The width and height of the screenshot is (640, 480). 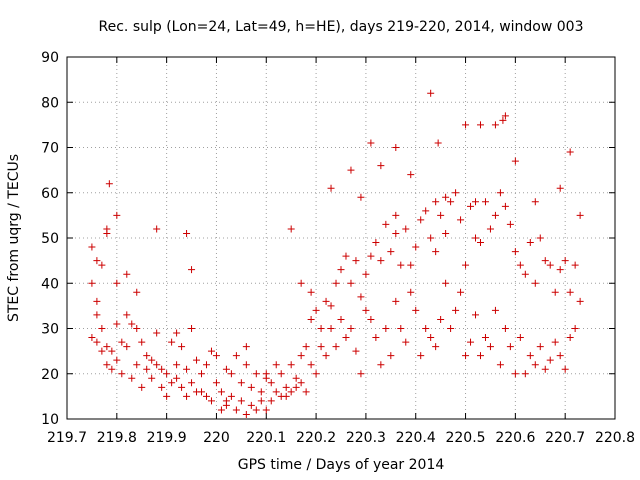 I want to click on x-tick-label: 220.8, so click(x=615, y=438).